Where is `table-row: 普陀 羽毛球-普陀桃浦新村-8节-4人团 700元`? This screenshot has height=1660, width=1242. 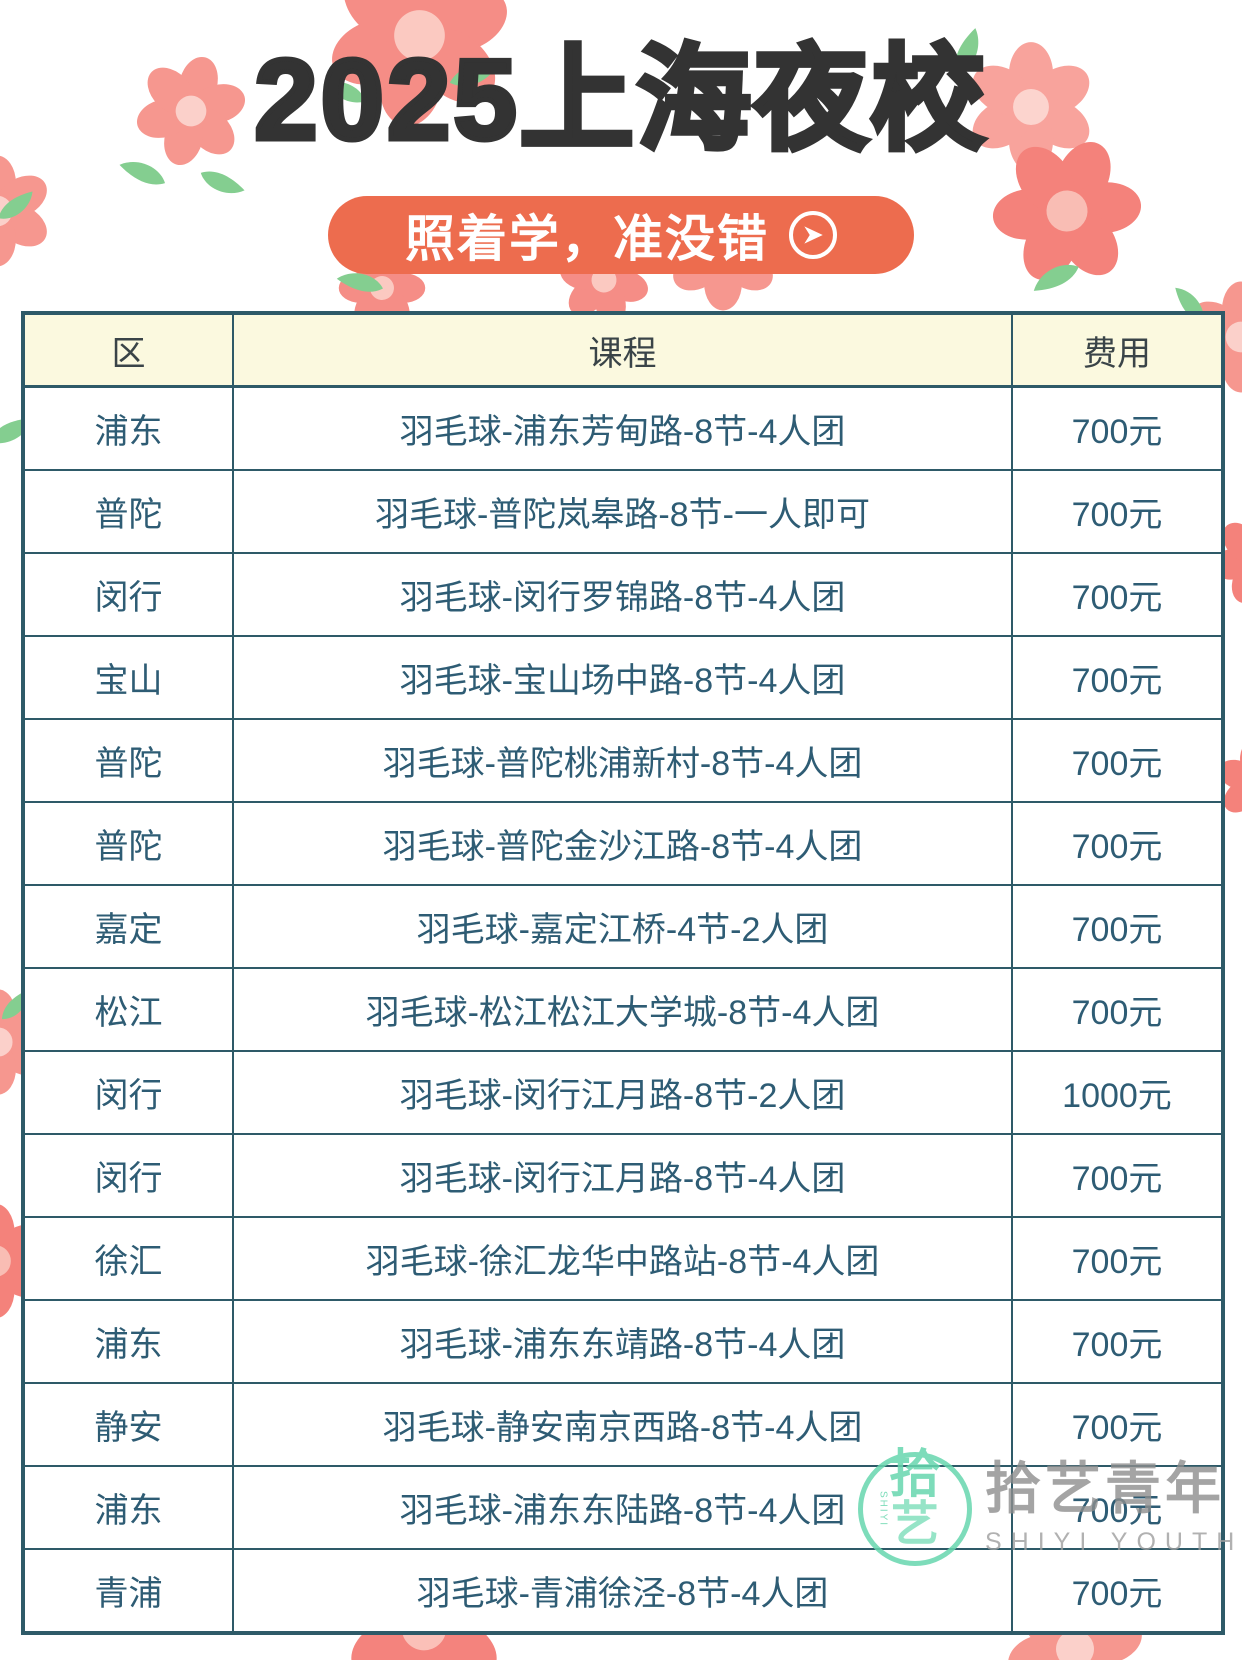
table-row: 普陀 羽毛球-普陀桃浦新村-8节-4人团 700元 is located at coordinates (623, 760).